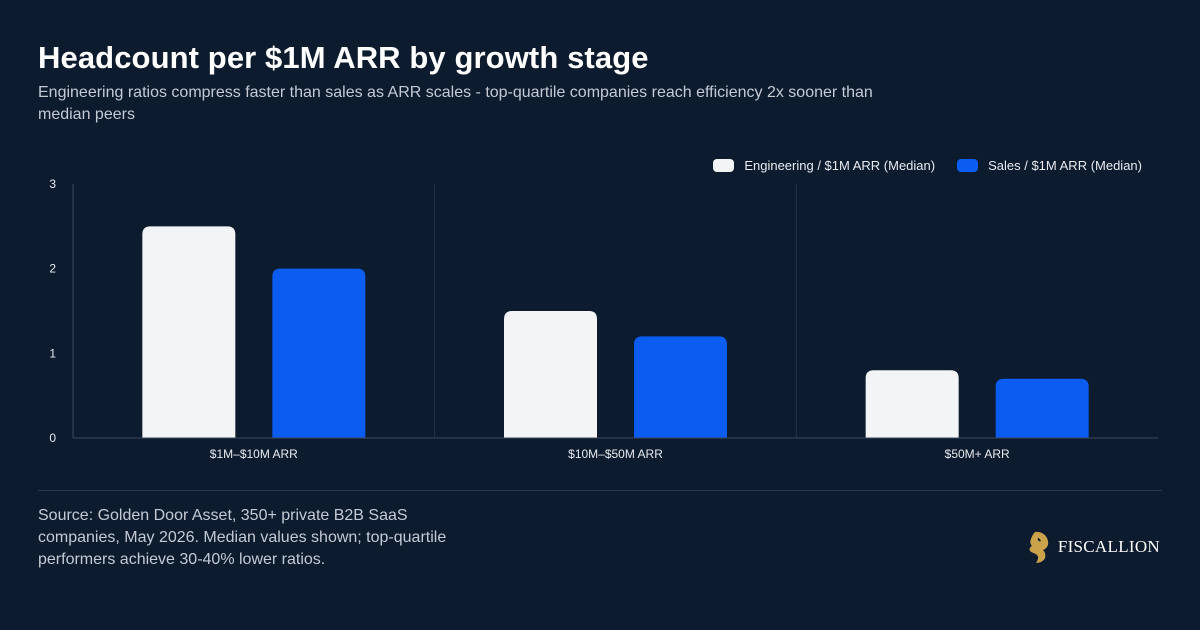 This screenshot has height=630, width=1200. Describe the element at coordinates (615, 454) in the screenshot. I see `x-category-label: $10M–$50M ARR` at that location.